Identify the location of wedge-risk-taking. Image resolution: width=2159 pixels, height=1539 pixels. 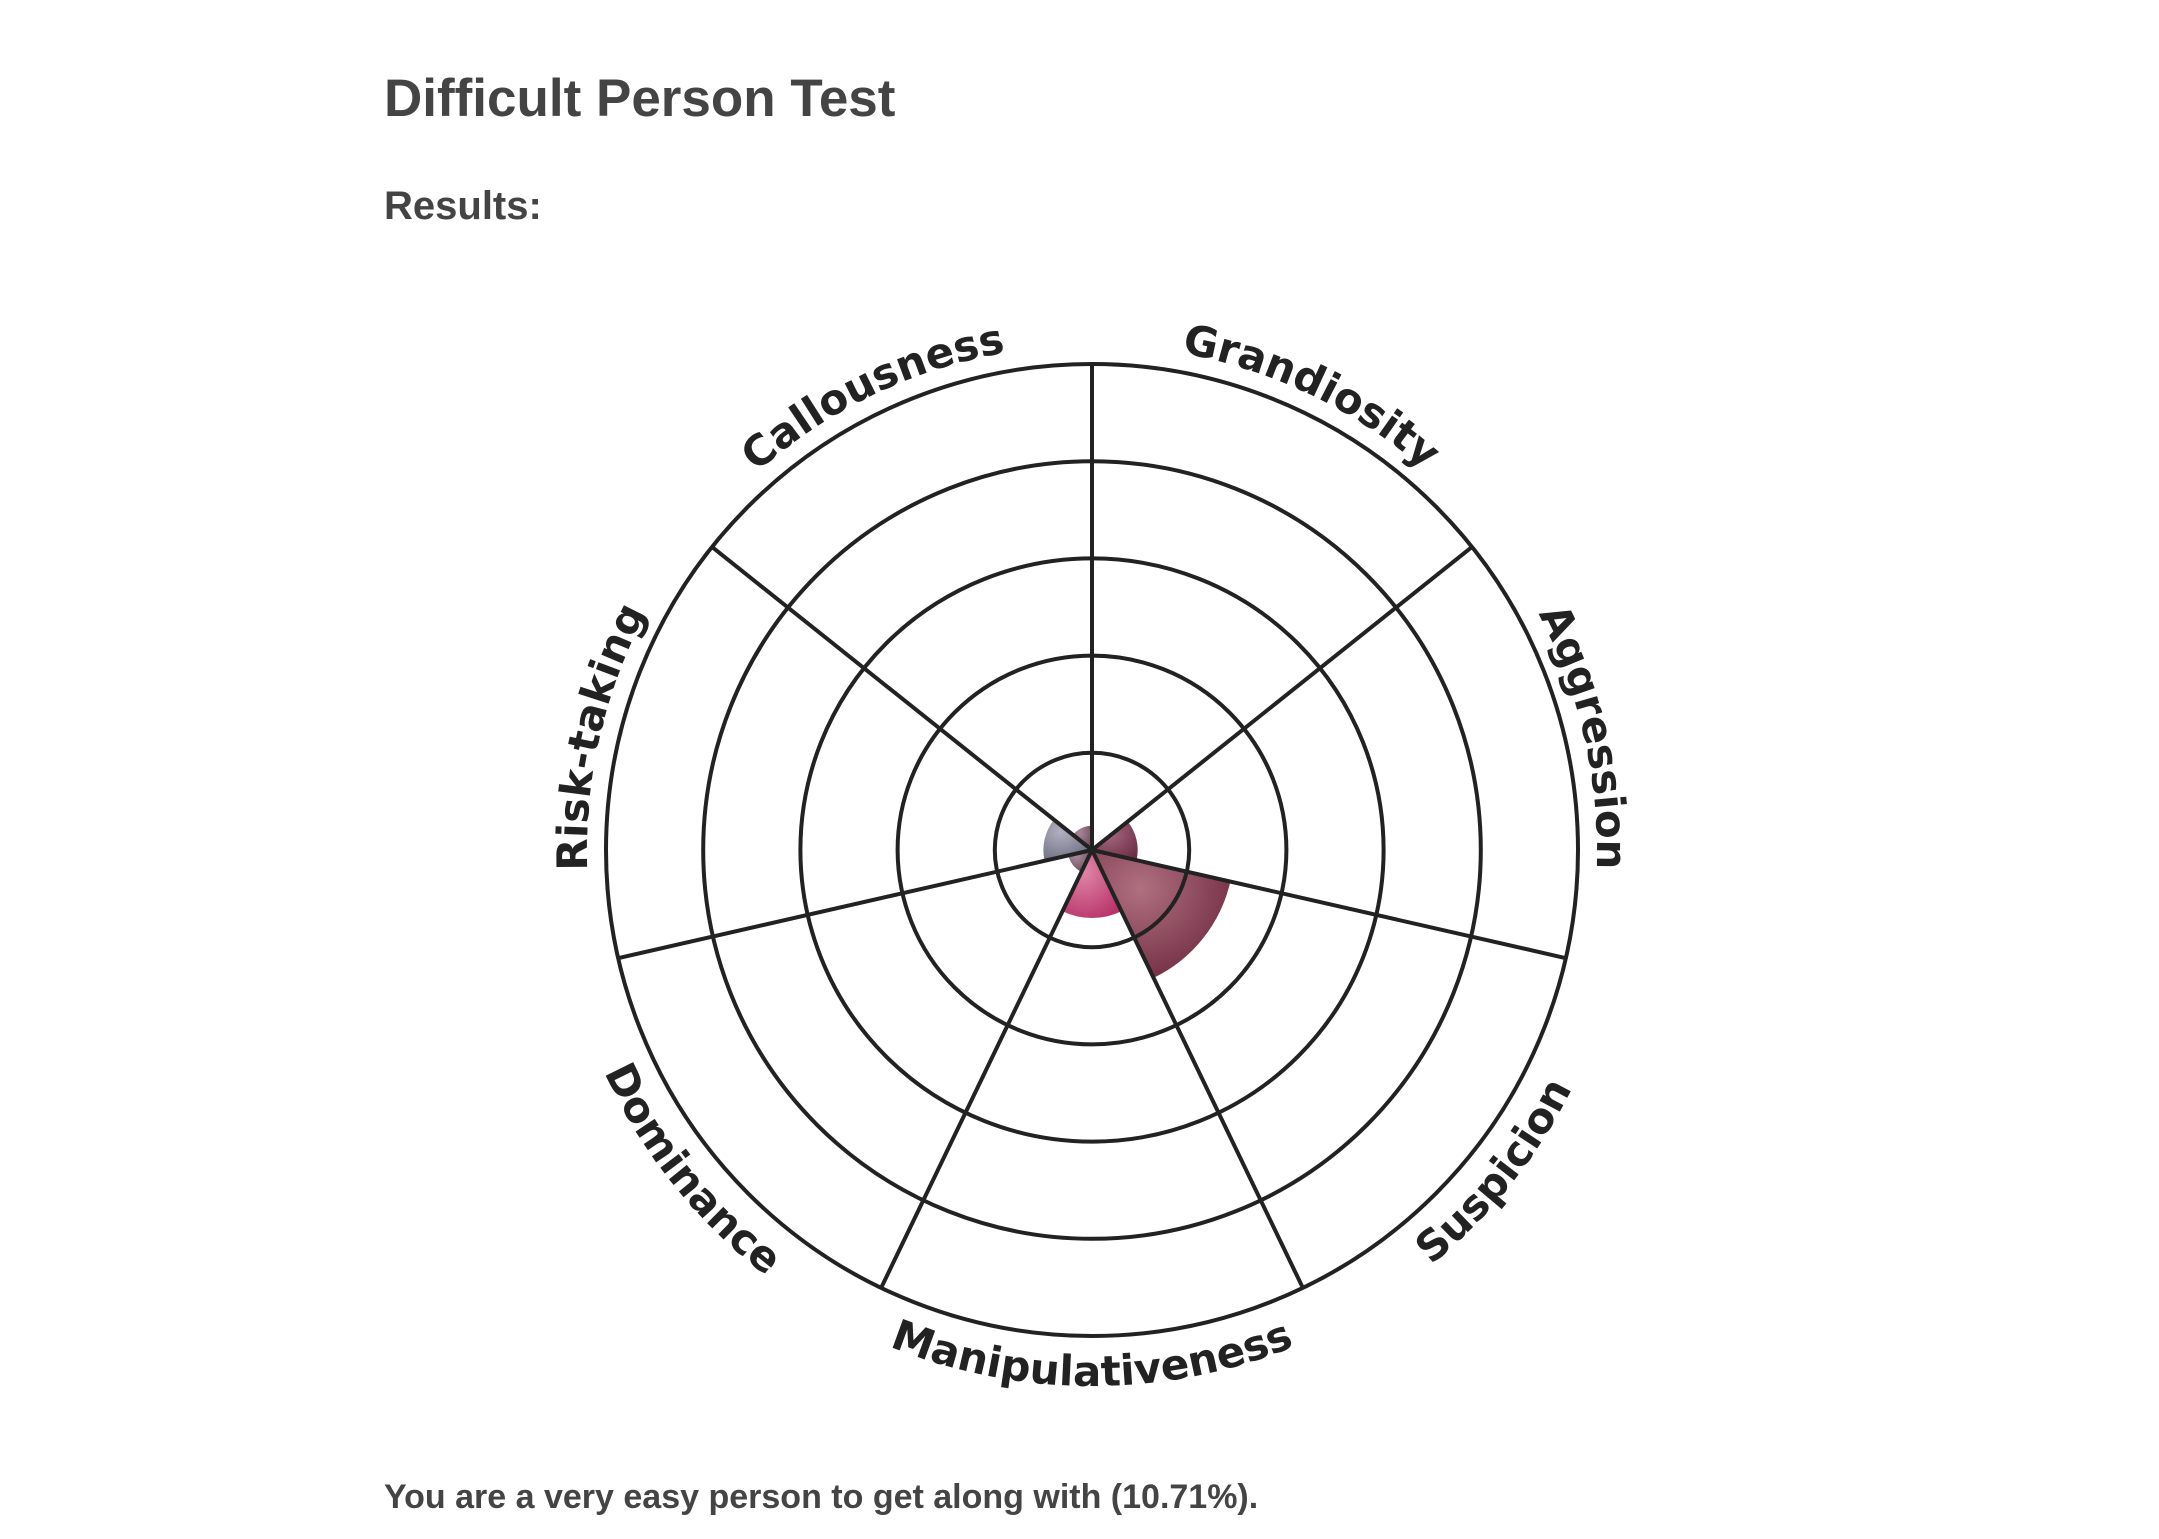
(1067, 840).